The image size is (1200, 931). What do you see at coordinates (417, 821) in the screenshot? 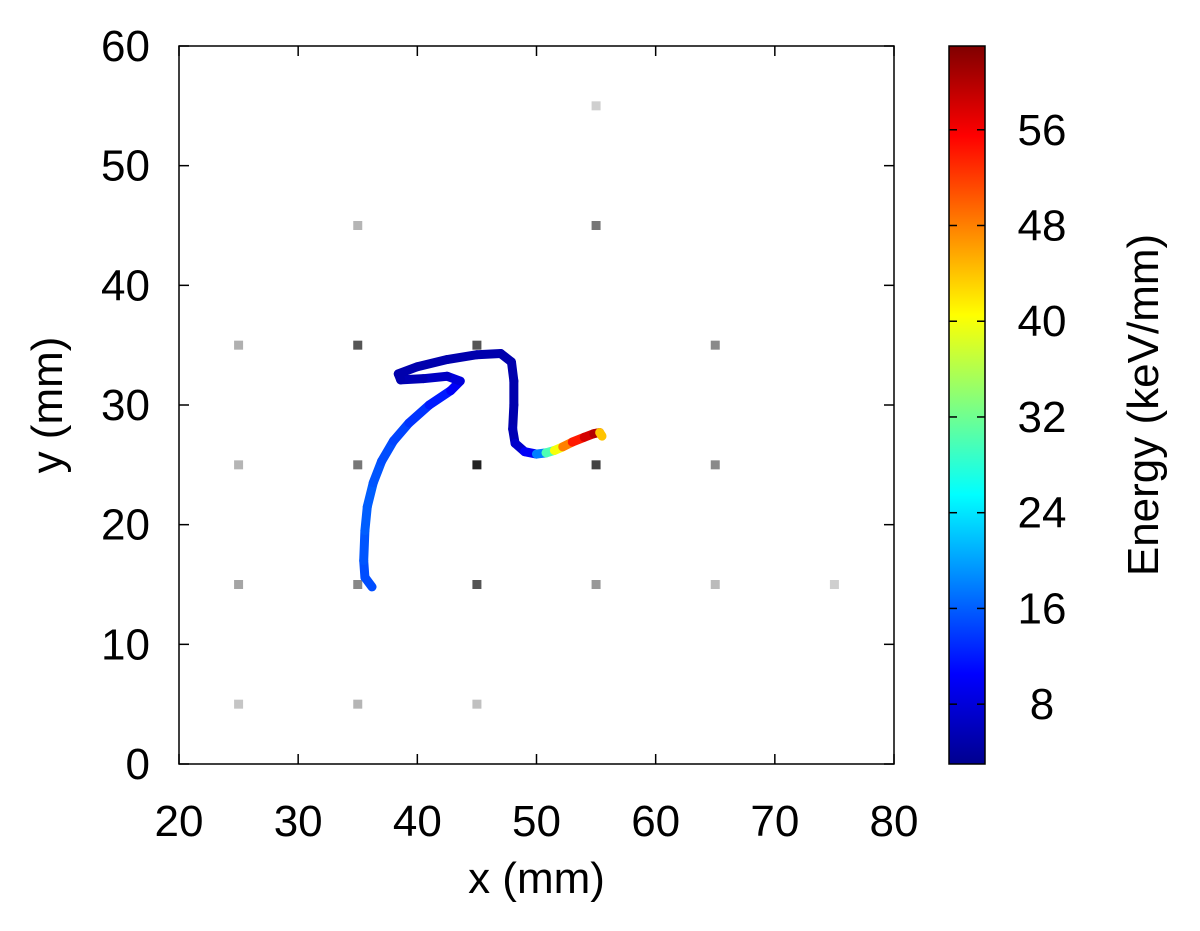
I see `x-tick-label-2: 40` at bounding box center [417, 821].